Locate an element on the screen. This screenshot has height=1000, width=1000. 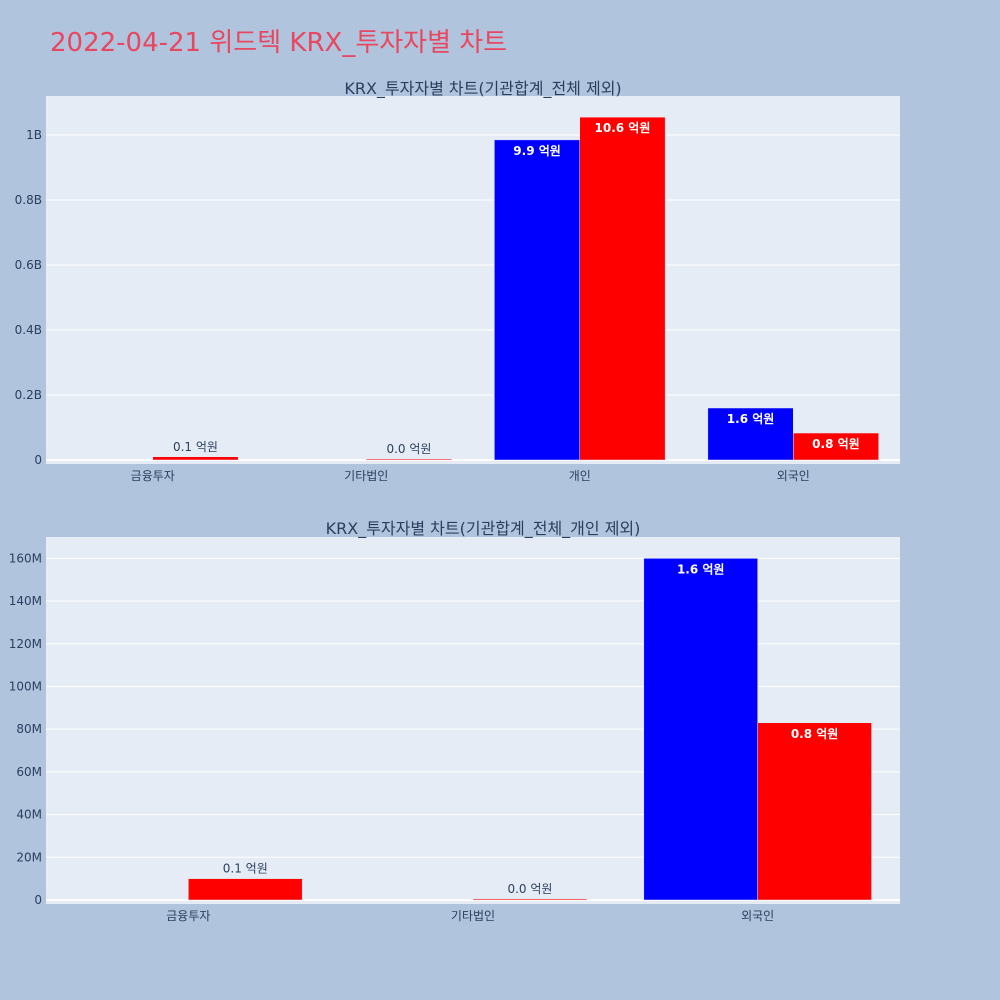
chart-subtitle: KRX_투자자별 차트(기관합계_전체_개인 제외) is located at coordinates (483, 529).